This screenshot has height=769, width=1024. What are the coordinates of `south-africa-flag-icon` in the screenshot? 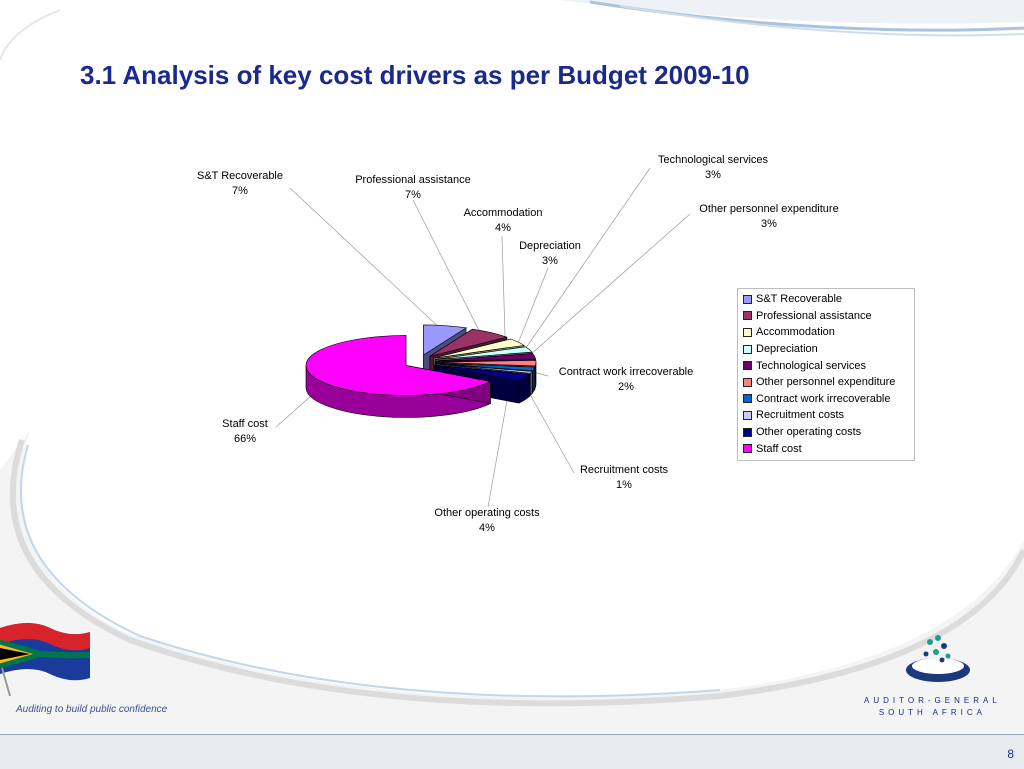 It's located at (45, 660).